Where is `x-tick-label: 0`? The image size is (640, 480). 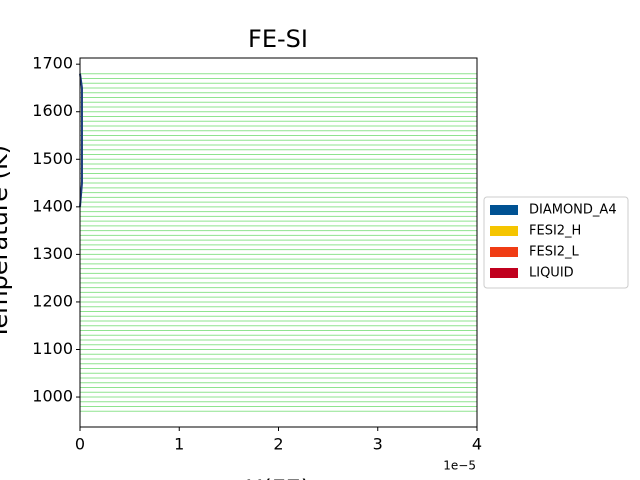
x-tick-label: 0 is located at coordinates (80, 444).